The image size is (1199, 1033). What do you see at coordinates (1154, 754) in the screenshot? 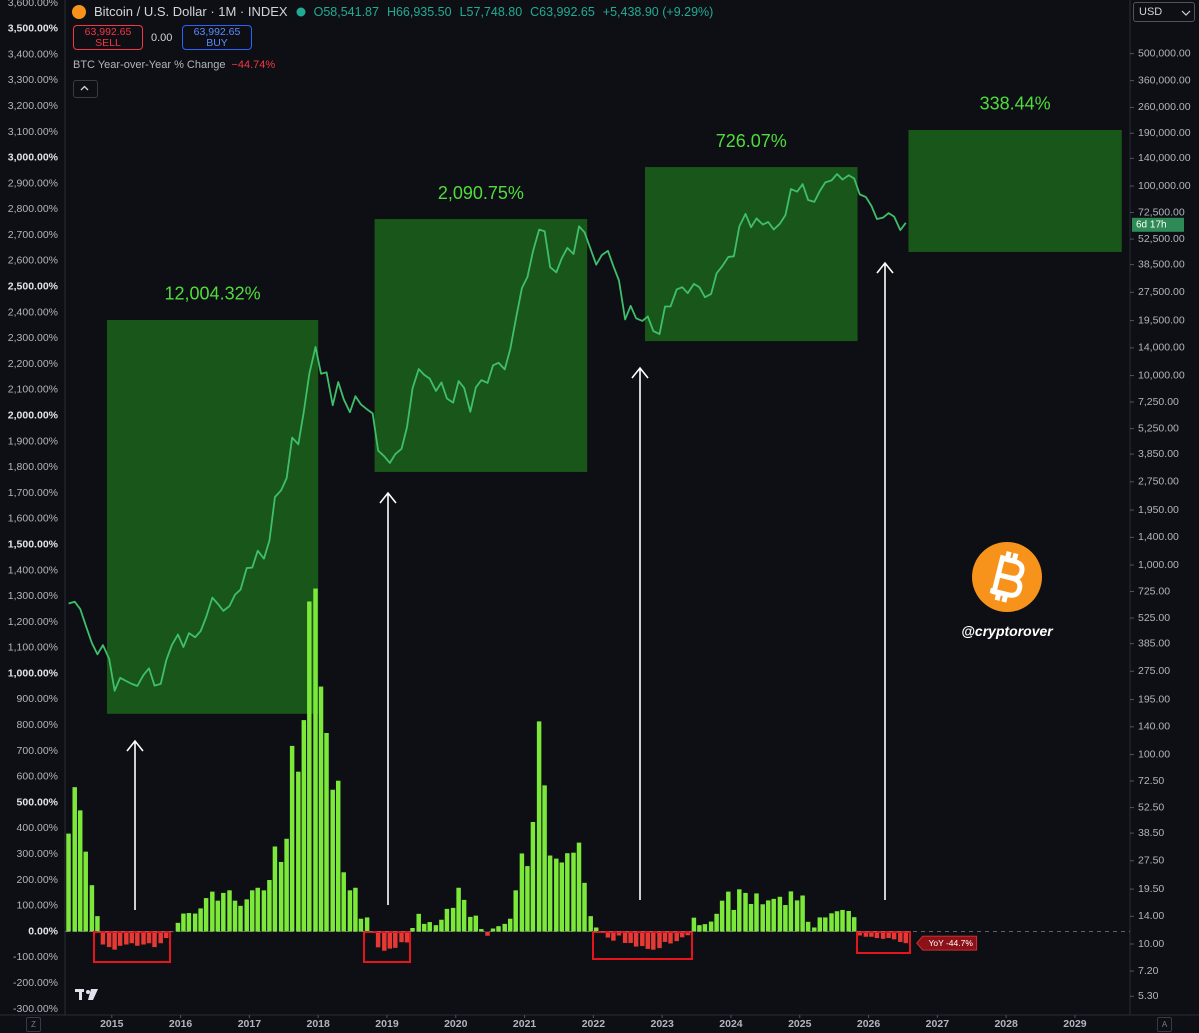
I see `y2-tick-label: 100.00` at bounding box center [1154, 754].